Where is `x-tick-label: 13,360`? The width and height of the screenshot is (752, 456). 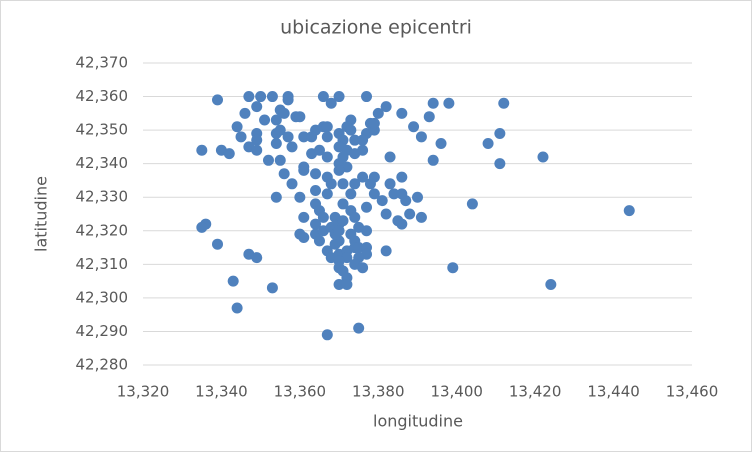
x-tick-label: 13,360 is located at coordinates (300, 392).